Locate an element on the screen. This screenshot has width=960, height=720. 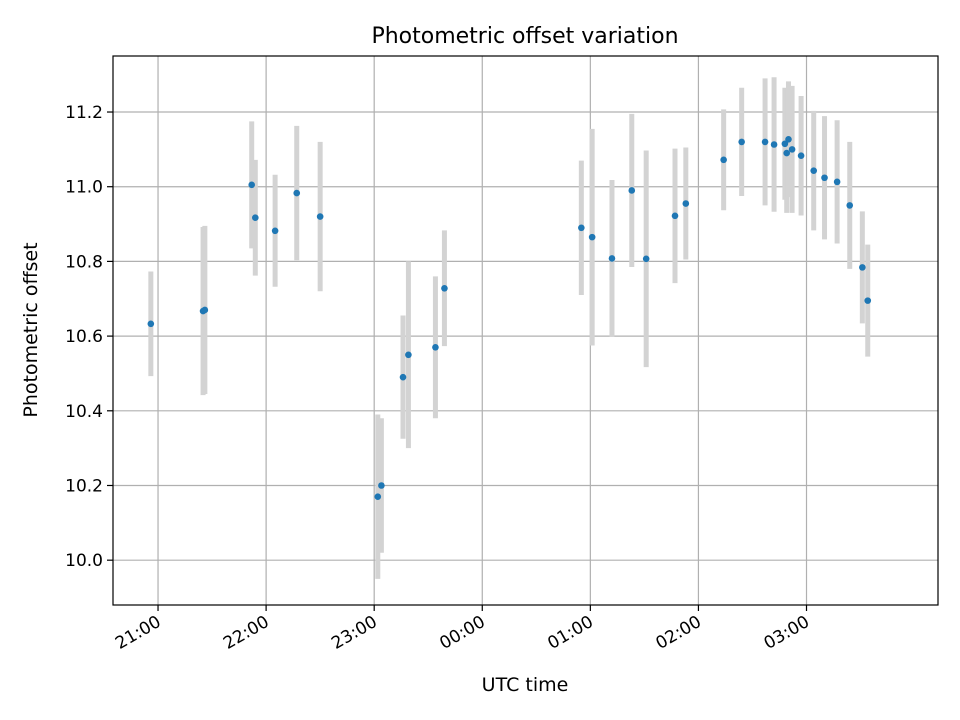
y-tick-label: 10.6 is located at coordinates (84, 337).